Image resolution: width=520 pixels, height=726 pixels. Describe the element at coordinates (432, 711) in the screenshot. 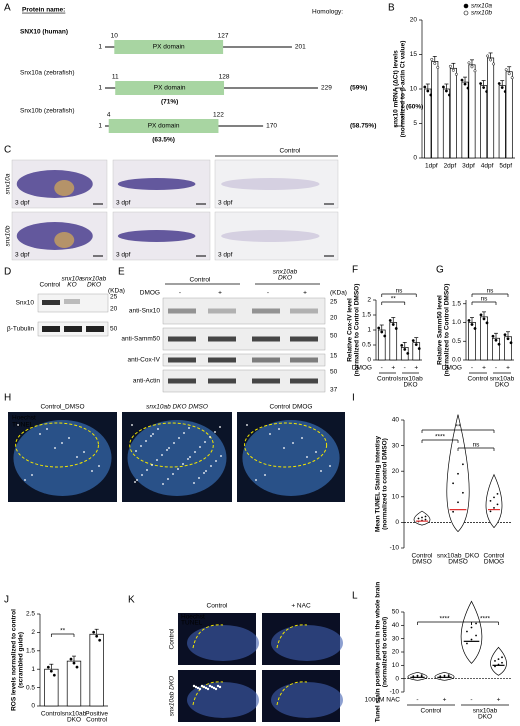

I see `group-label: Control` at that location.